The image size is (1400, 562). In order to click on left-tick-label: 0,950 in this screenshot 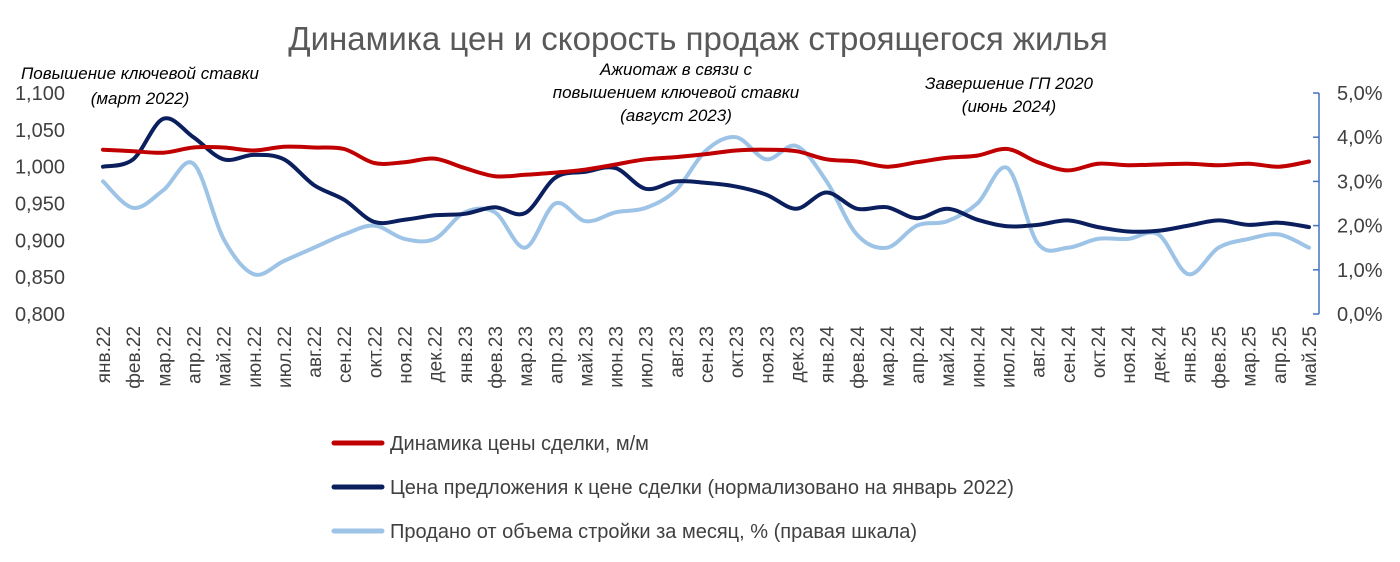, I will do `click(40, 205)`.